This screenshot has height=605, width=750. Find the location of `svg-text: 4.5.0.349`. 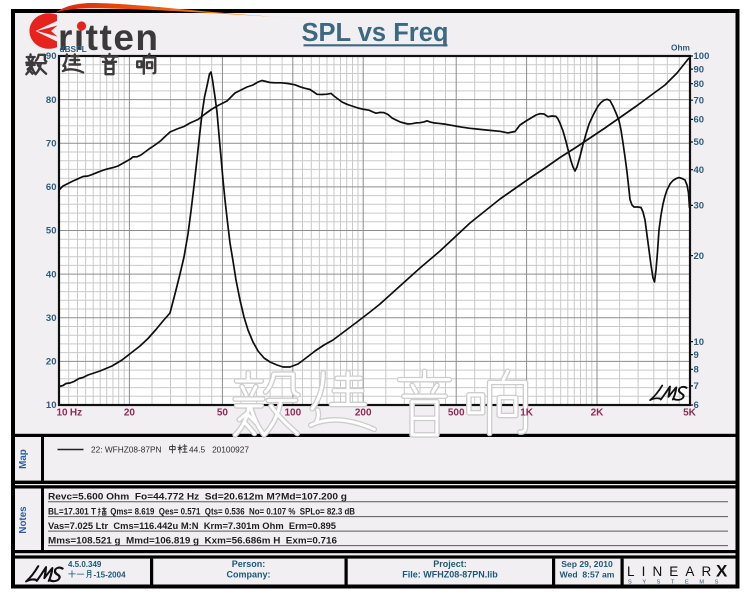

svg-text: 4.5.0.349 is located at coordinates (85, 564).